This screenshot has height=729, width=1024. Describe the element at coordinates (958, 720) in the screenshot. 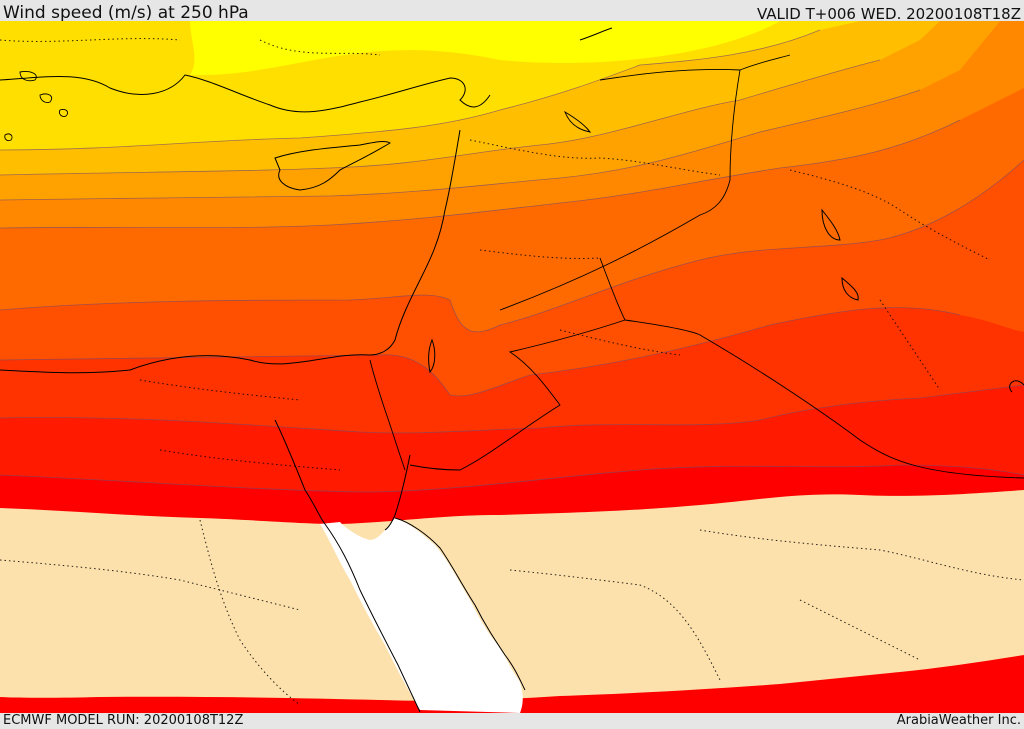

I see `credit: ArabiaWeather Inc.` at that location.